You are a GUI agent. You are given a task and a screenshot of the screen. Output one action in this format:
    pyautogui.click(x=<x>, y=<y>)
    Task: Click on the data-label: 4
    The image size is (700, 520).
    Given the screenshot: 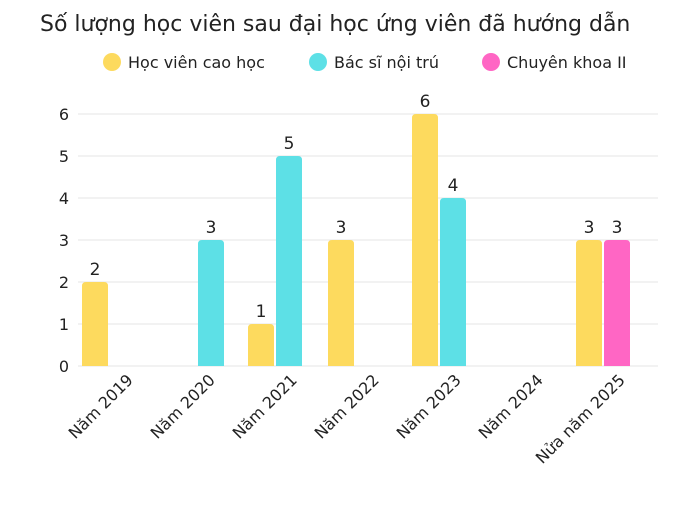 What is the action you would take?
    pyautogui.click(x=453, y=186)
    